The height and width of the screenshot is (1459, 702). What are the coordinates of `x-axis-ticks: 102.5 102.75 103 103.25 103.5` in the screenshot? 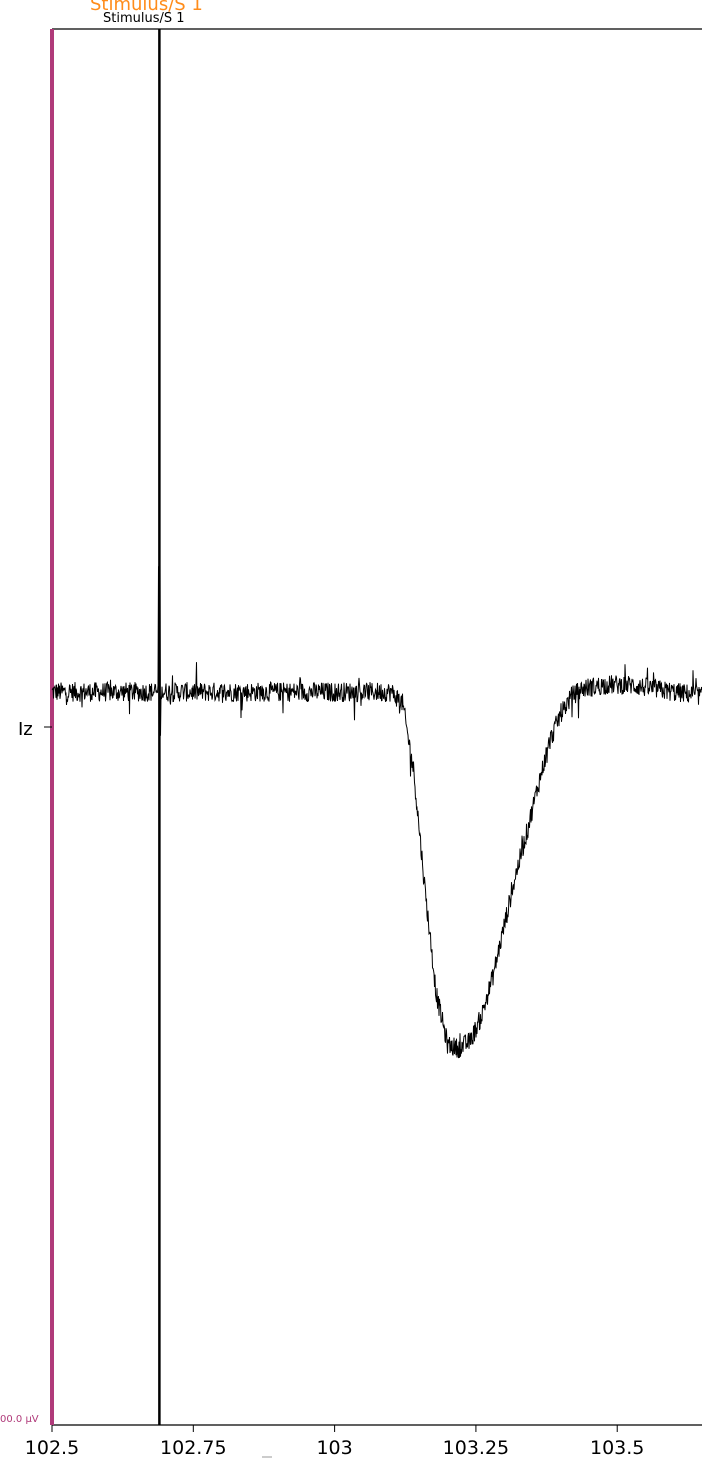 It's located at (334, 1442).